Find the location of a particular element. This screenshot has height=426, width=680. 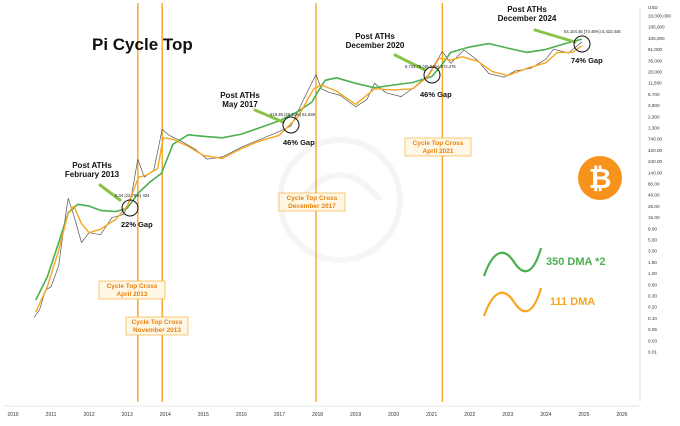

annotation-value: 6,724.76 (46.34%) 672,476 is located at coordinates (430, 66).